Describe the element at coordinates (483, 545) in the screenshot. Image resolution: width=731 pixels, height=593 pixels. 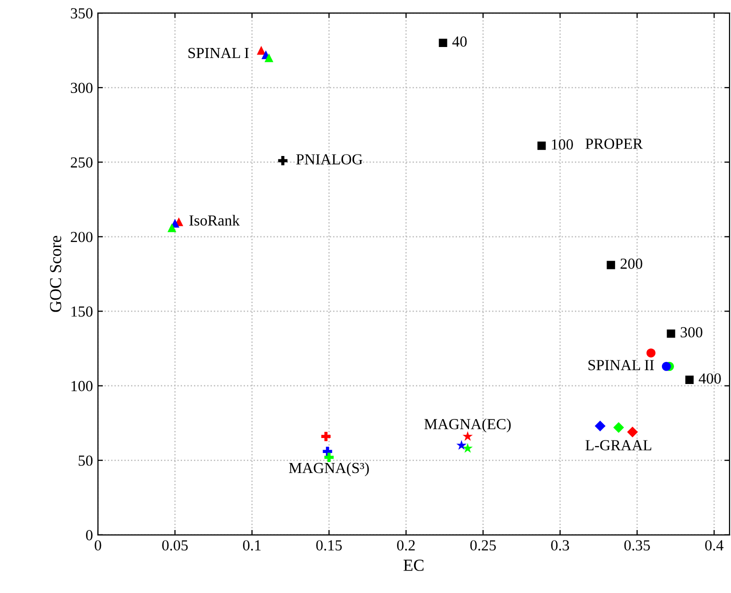
I see `x-tick-label: 0.25` at that location.